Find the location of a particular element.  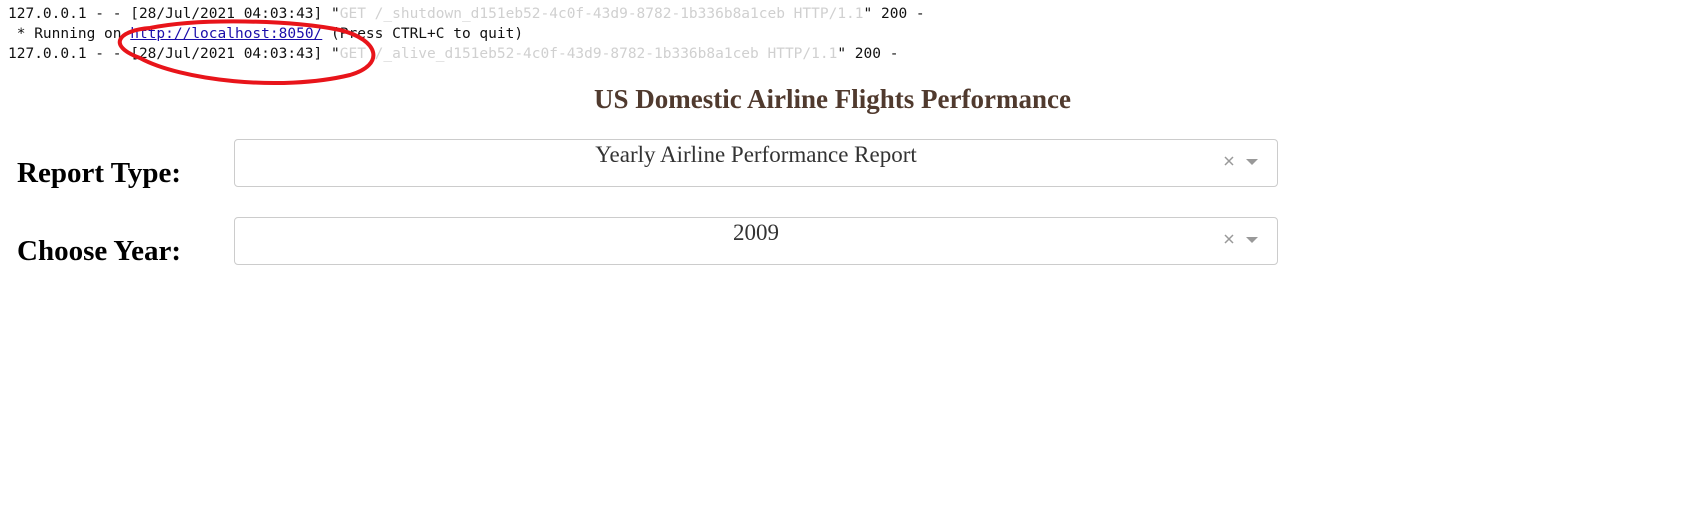

annotation-circle is located at coordinates (246, 52).